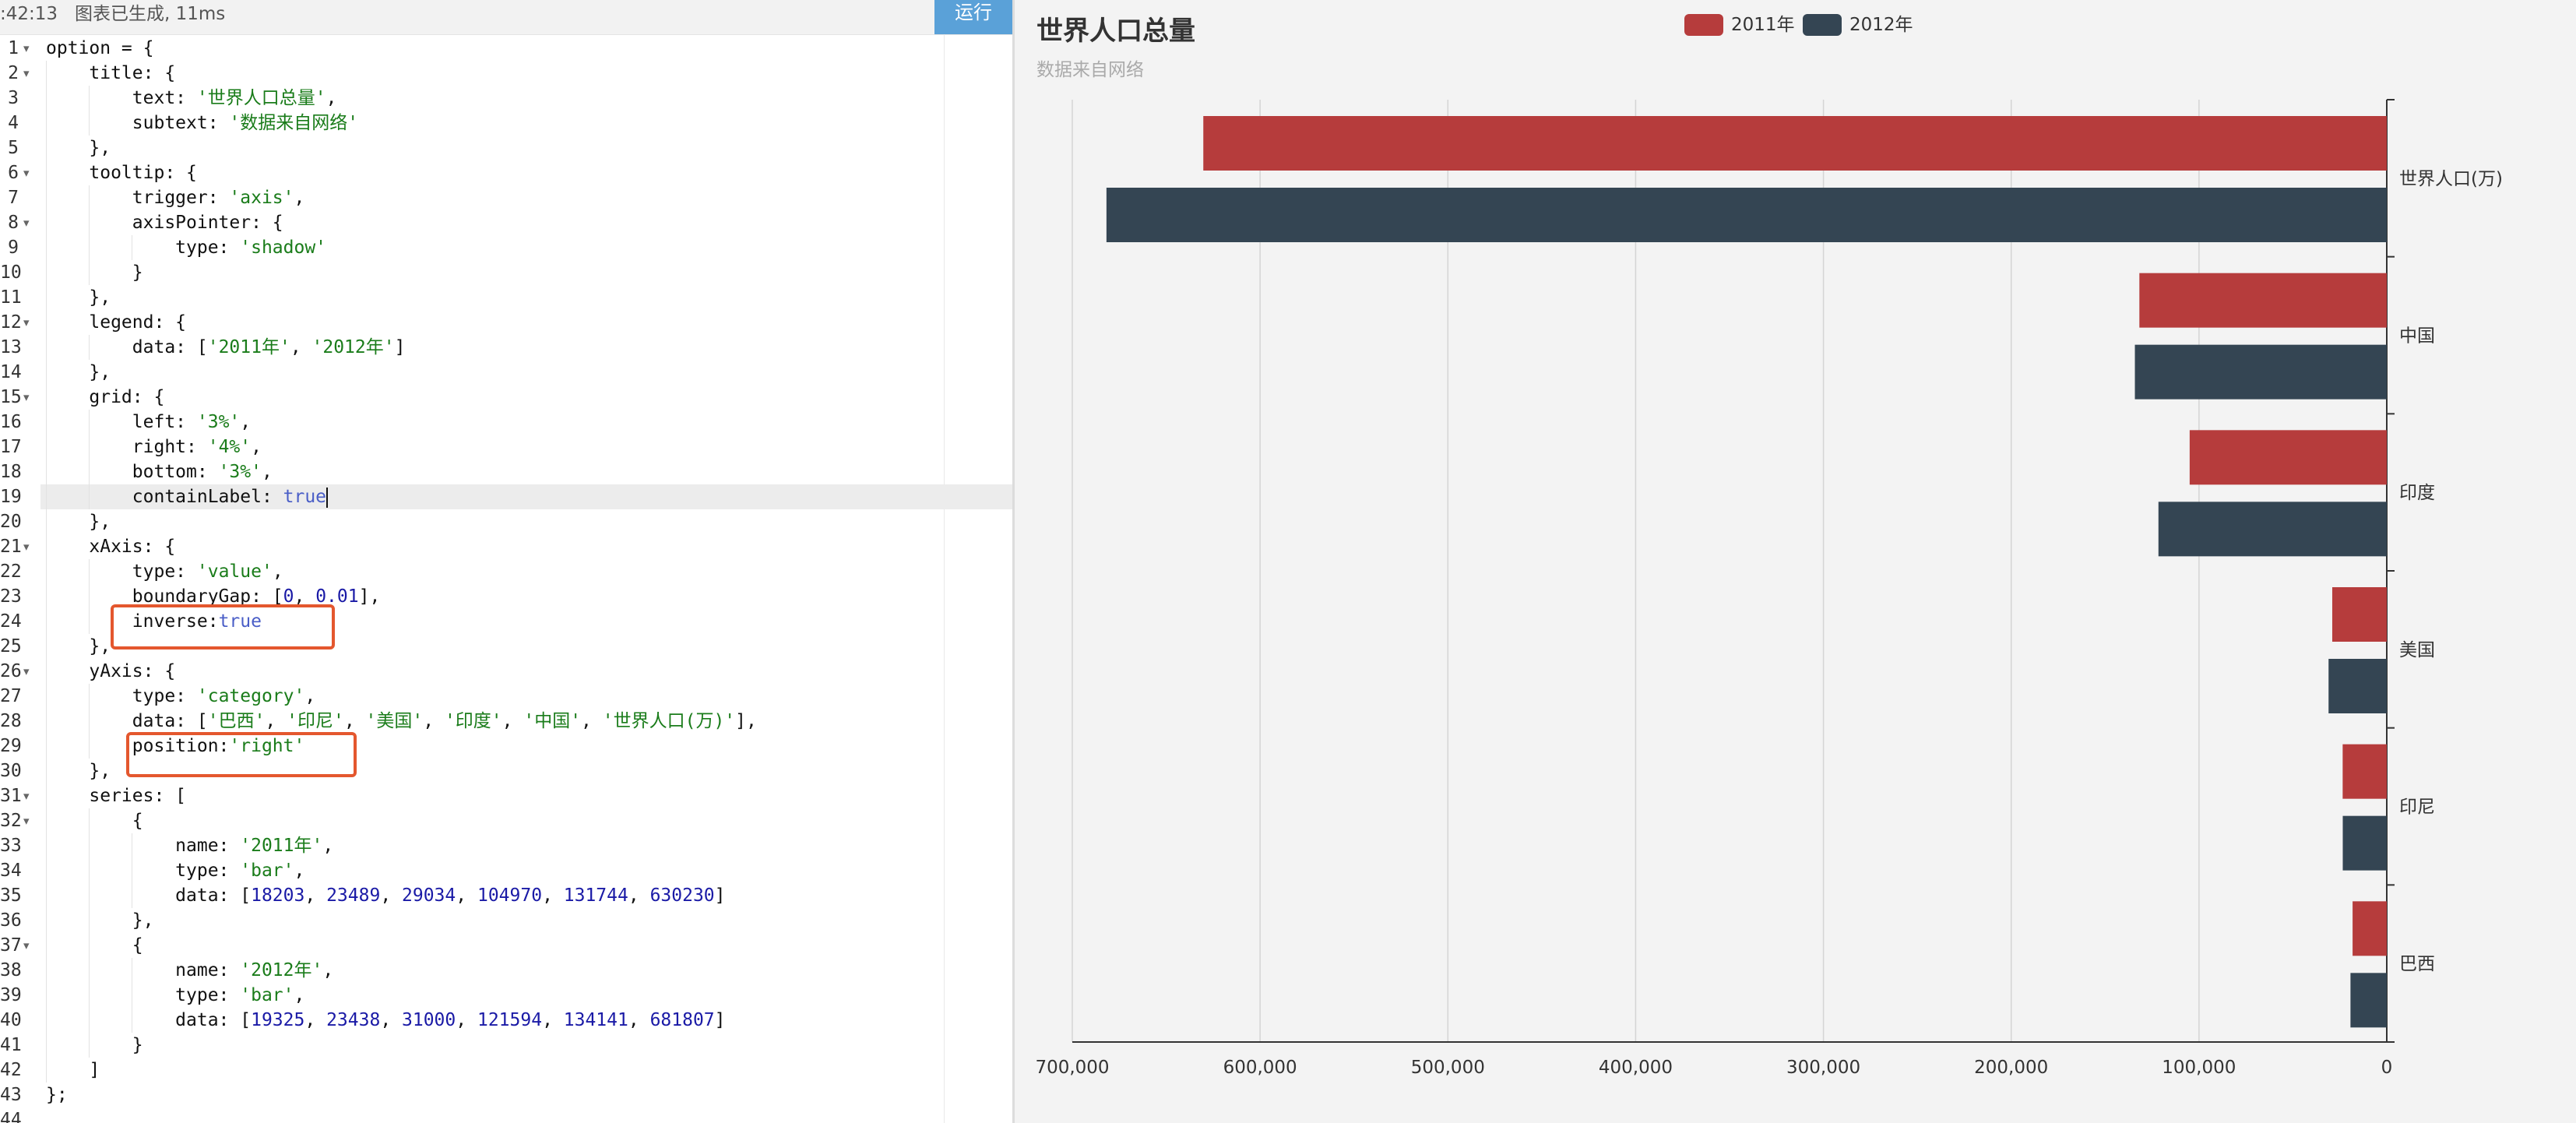 The width and height of the screenshot is (2576, 1123). Describe the element at coordinates (506, 596) in the screenshot. I see `code-line: 23 boundaryGap: [0, 0.01],` at that location.